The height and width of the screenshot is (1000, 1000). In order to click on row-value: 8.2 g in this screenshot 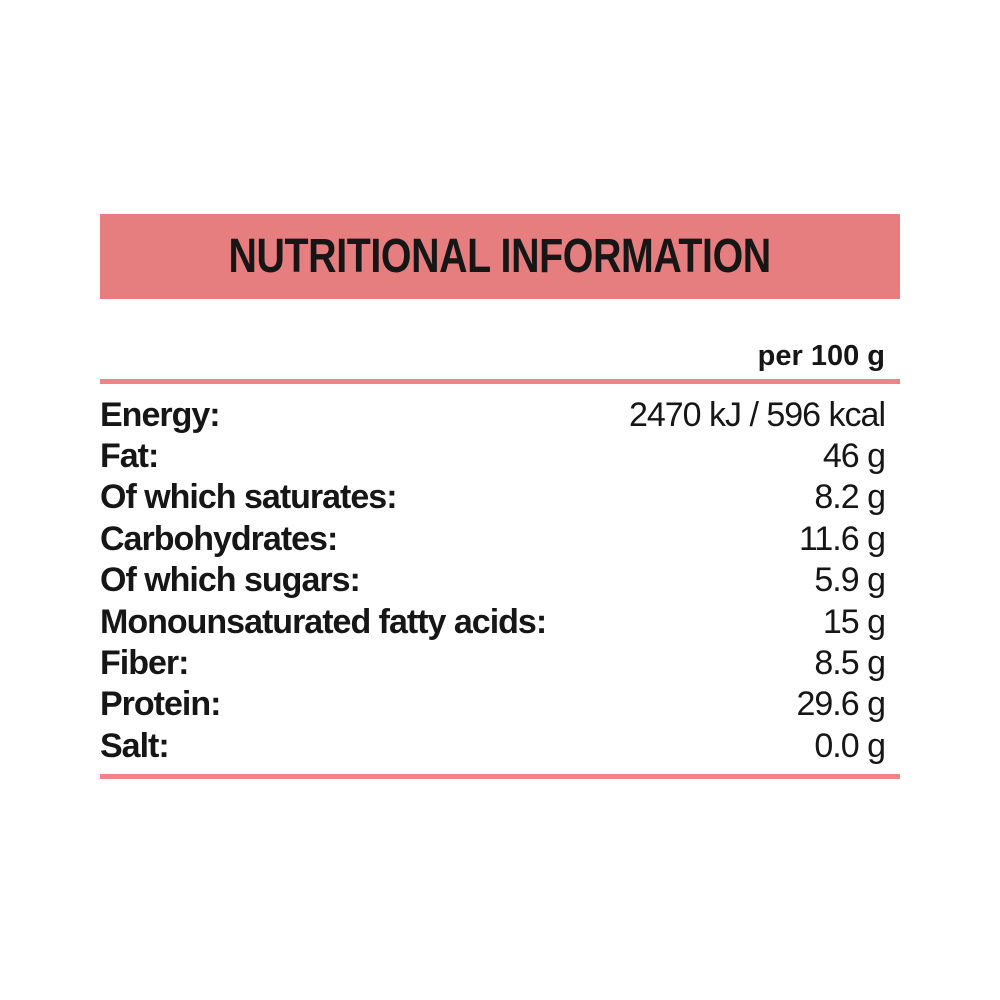, I will do `click(850, 497)`.